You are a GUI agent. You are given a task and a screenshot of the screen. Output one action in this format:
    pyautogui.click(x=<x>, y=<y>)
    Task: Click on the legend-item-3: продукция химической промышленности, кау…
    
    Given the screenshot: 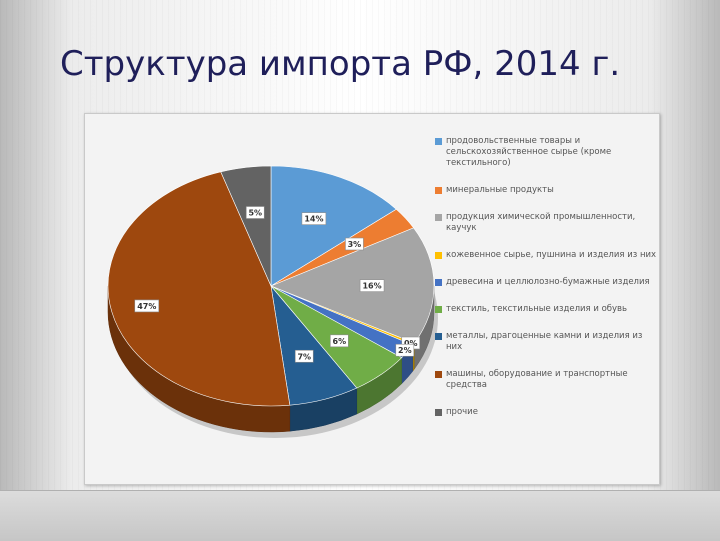 What is the action you would take?
    pyautogui.click(x=546, y=223)
    